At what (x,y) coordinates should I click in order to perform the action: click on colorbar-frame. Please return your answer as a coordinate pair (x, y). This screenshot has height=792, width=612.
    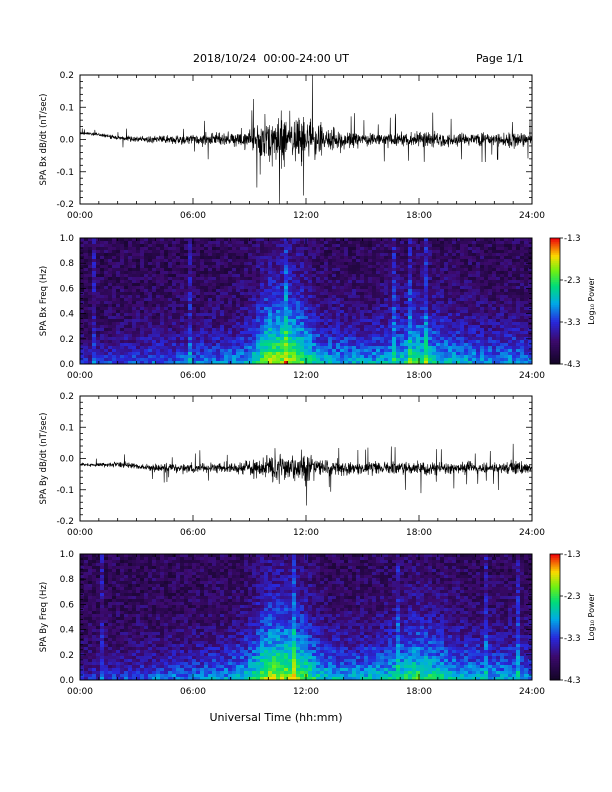
    Looking at the image, I should click on (555, 301).